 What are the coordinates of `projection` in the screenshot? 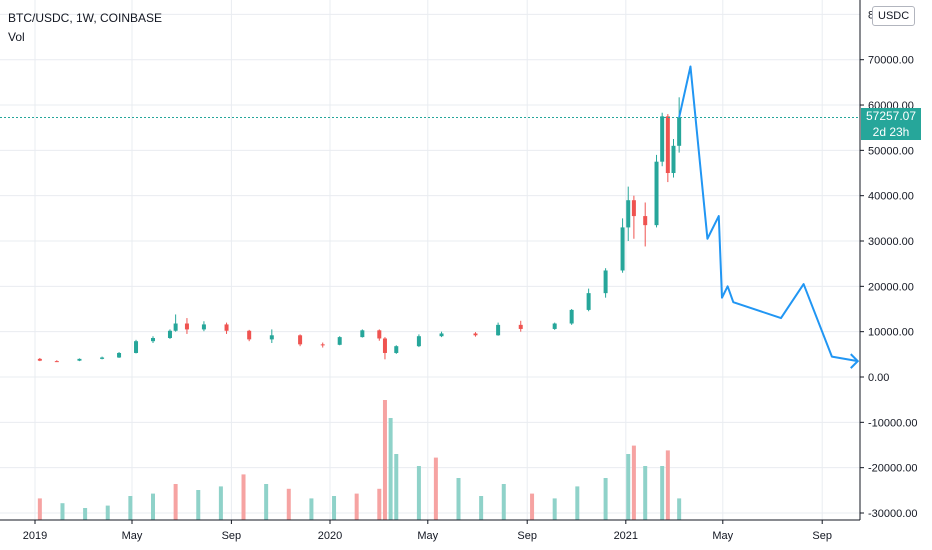 It's located at (769, 217).